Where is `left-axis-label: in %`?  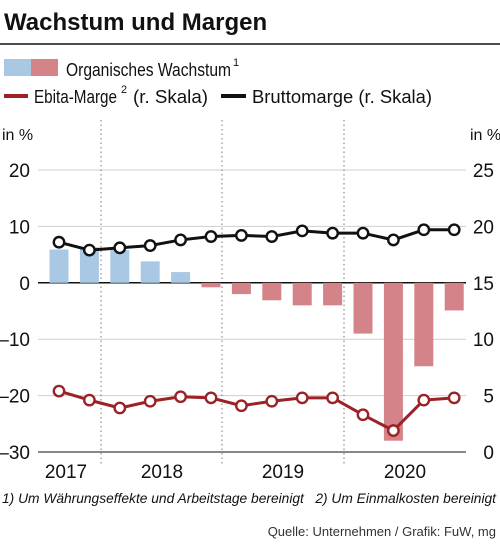 left-axis-label: in % is located at coordinates (17, 135).